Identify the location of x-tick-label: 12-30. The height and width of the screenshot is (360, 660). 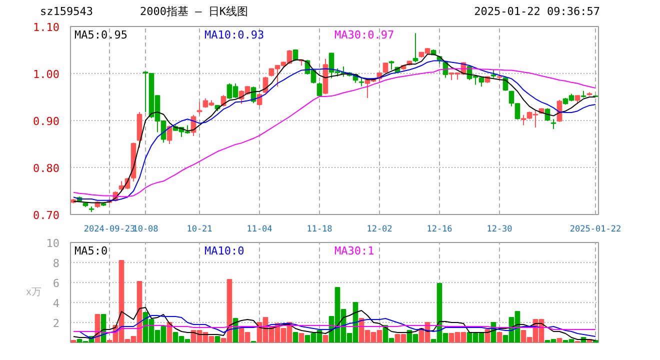
(499, 229).